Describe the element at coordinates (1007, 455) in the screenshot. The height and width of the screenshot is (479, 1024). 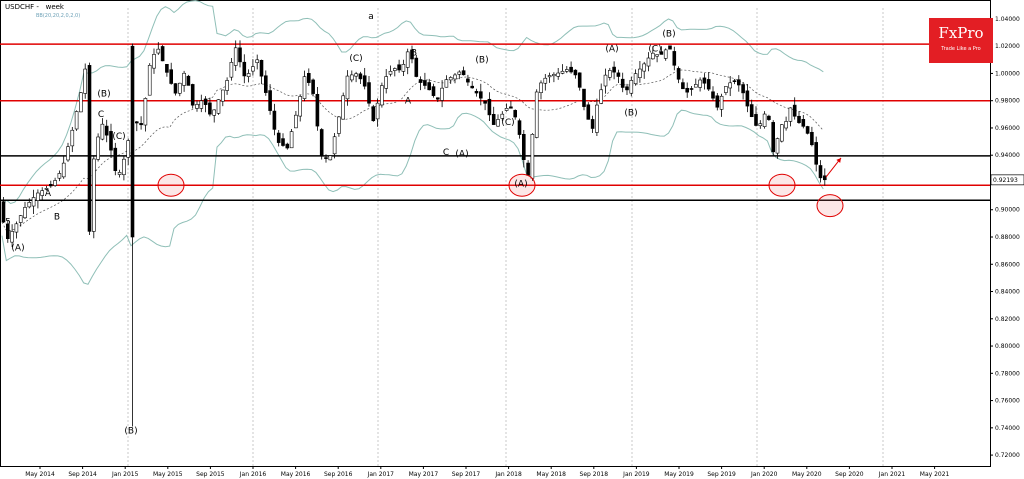
I see `y-tick-label: 0.72000` at that location.